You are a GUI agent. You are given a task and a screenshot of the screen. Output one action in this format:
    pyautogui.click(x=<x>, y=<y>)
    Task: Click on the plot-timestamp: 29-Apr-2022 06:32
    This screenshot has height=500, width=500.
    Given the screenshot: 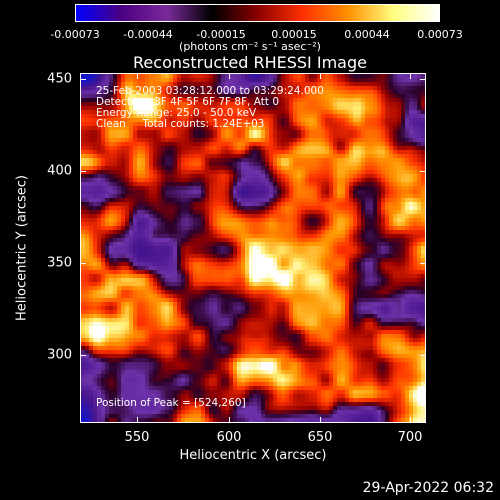 What is the action you would take?
    pyautogui.click(x=428, y=488)
    